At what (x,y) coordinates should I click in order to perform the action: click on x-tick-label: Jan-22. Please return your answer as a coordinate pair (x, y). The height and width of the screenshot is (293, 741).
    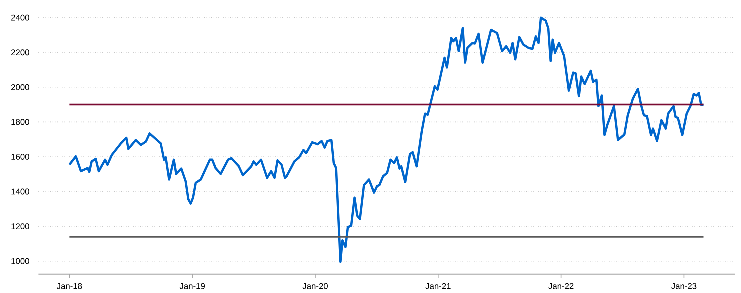
    Looking at the image, I should click on (561, 286).